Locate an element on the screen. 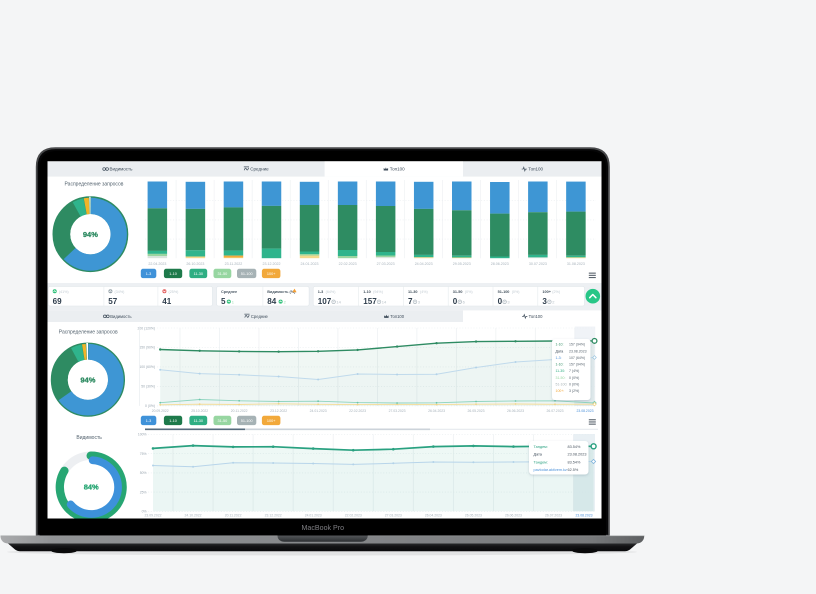 The image size is (816, 594). svg-text: 20.09.2022 is located at coordinates (160, 411).